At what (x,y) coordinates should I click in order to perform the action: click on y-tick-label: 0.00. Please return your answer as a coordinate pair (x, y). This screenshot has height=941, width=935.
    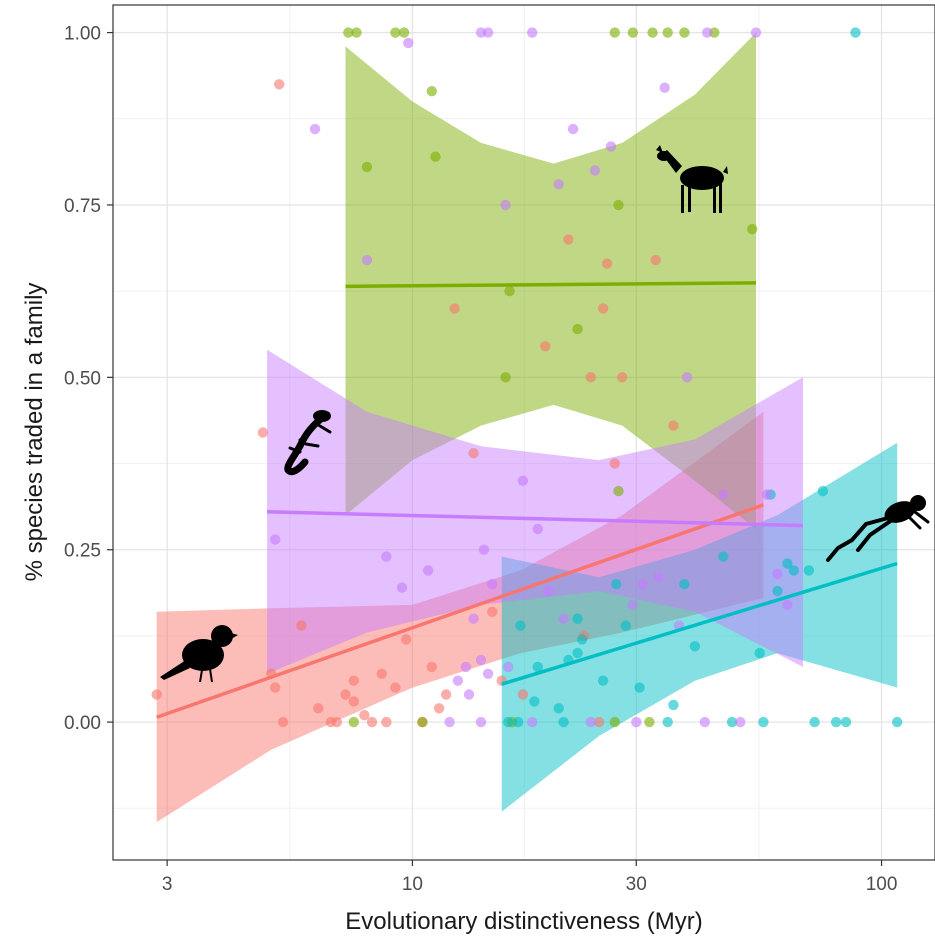
    Looking at the image, I should click on (82, 723).